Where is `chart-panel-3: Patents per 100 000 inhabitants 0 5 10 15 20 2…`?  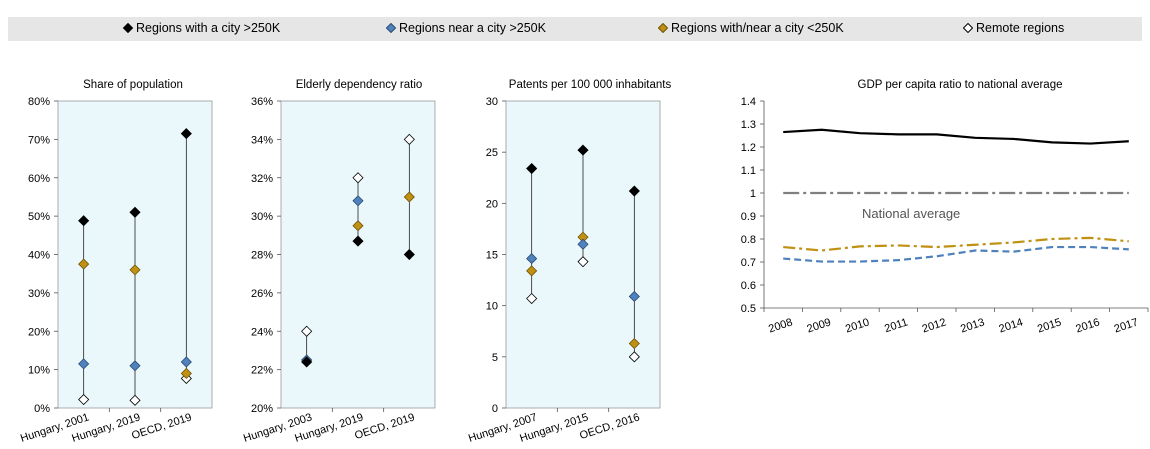 chart-panel-3: Patents per 100 000 inhabitants 0 5 10 15 20 2… is located at coordinates (569, 262).